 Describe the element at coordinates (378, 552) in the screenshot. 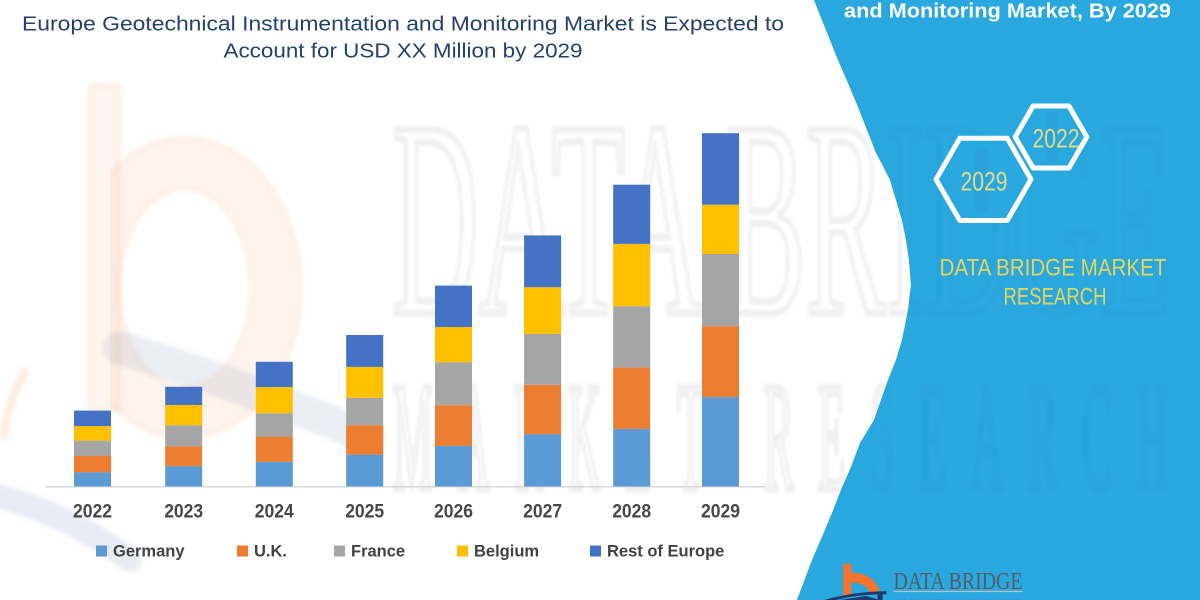

I see `svg-text: France` at that location.